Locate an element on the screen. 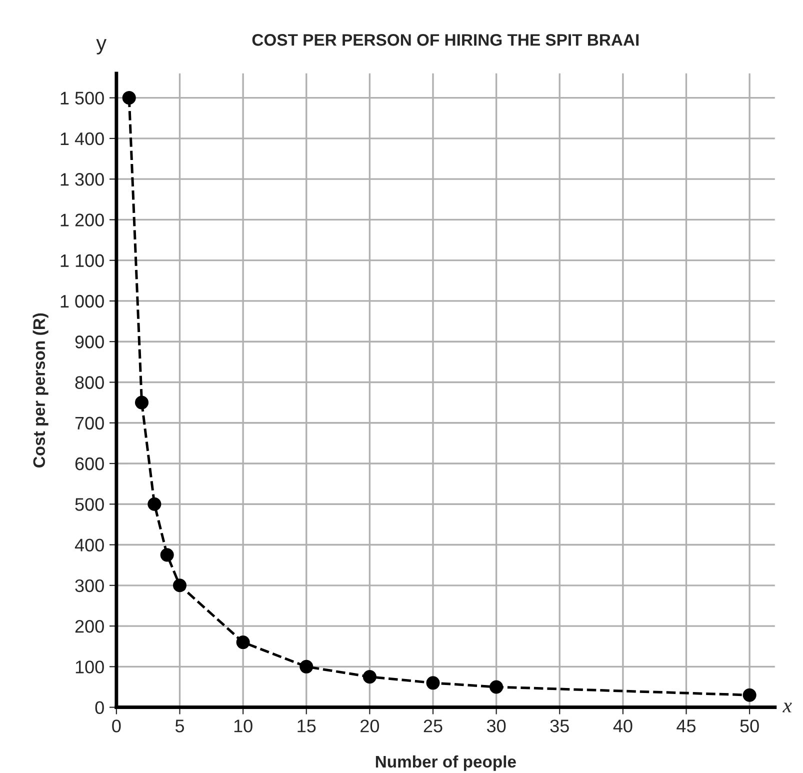 Image resolution: width=803 pixels, height=773 pixels. y-tick-label: 200 is located at coordinates (89, 626).